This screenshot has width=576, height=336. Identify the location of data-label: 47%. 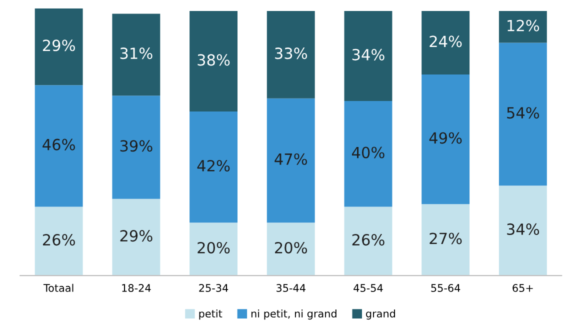
(291, 159).